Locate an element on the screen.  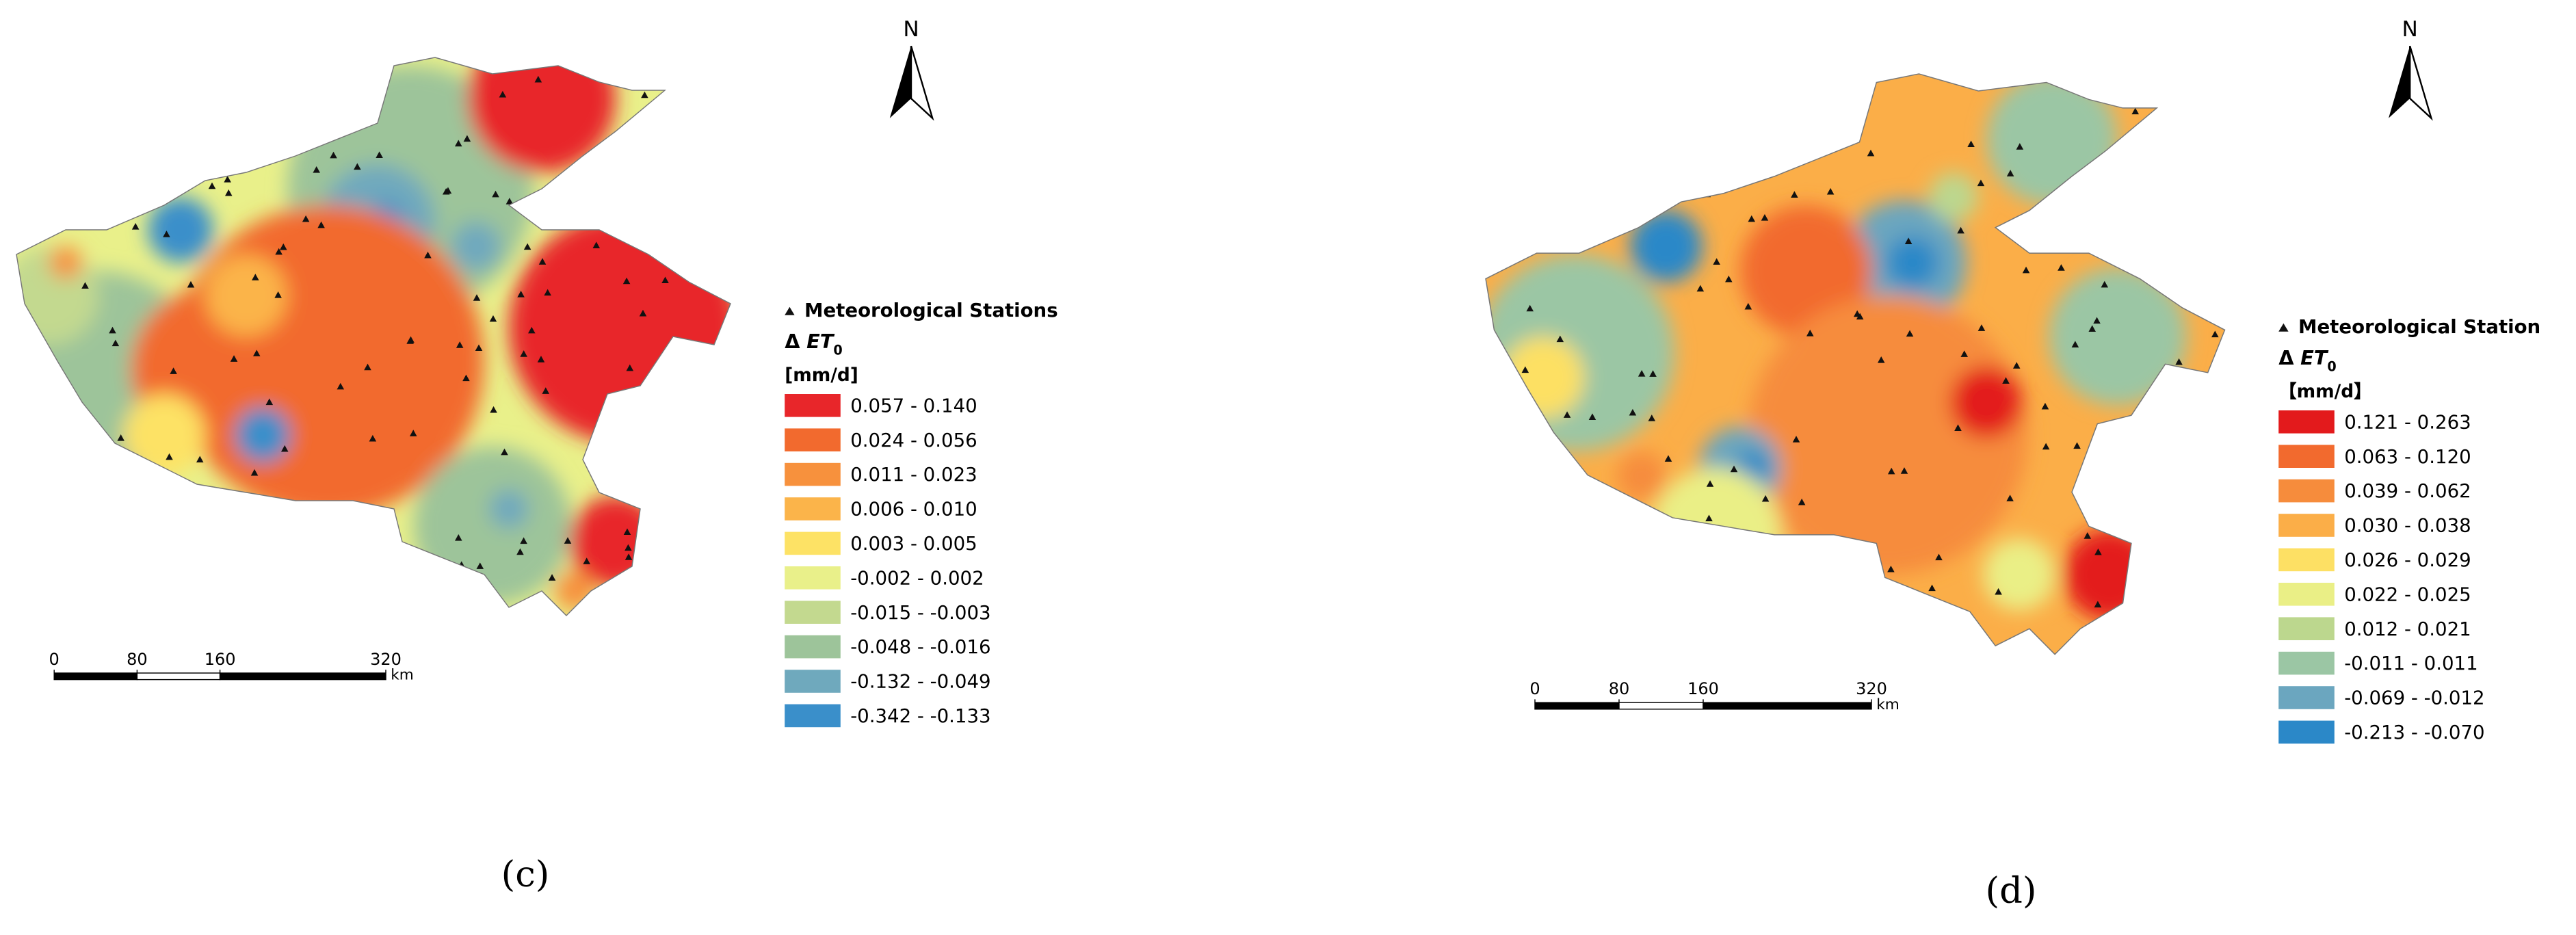
legend-label: -0.011 - 0.011 is located at coordinates (2411, 663).